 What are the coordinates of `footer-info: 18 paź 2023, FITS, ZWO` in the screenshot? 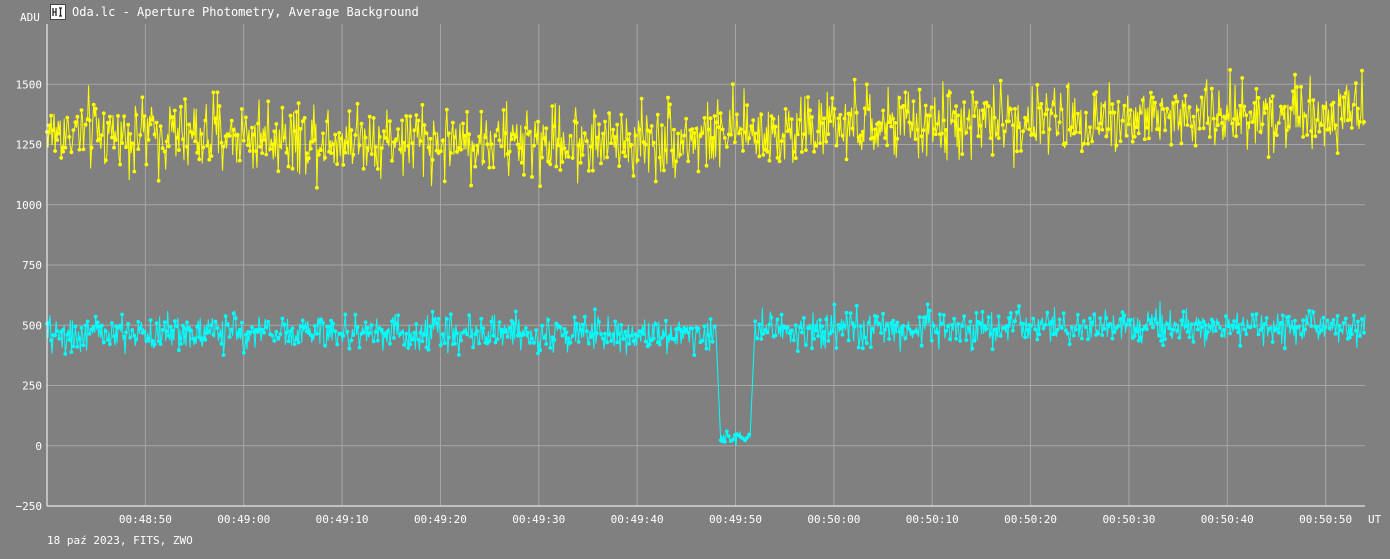 It's located at (120, 540).